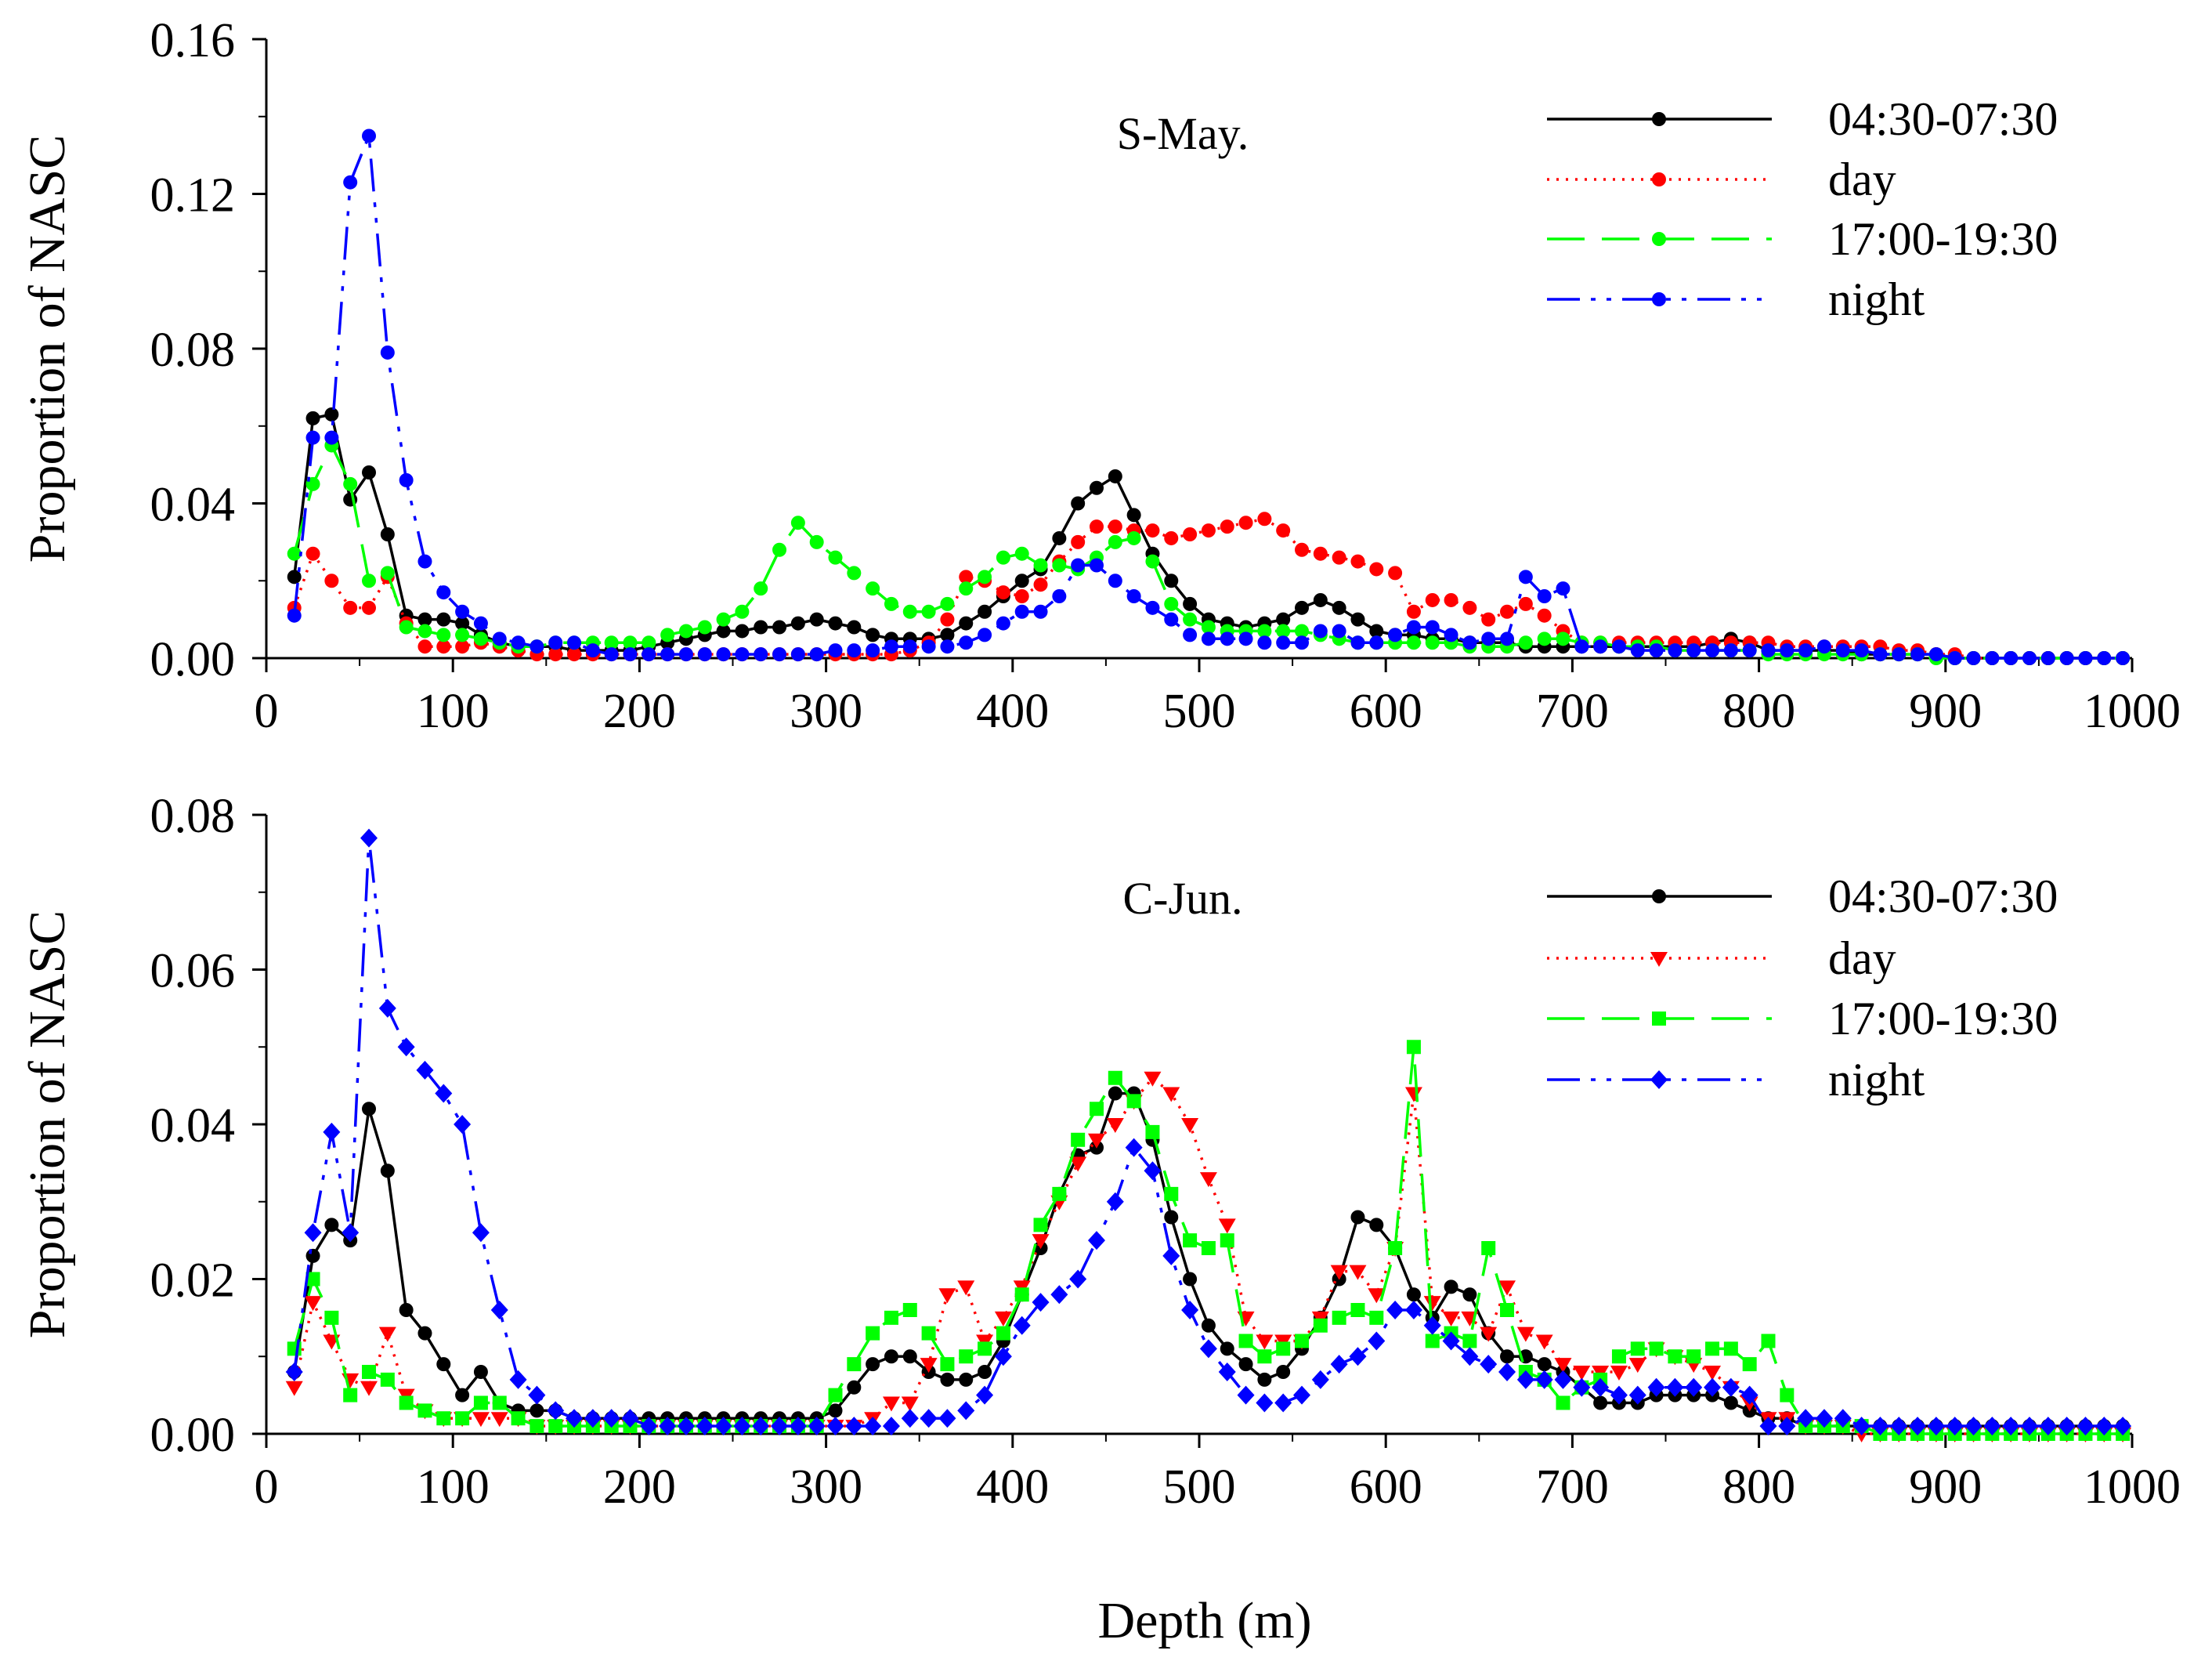 The width and height of the screenshot is (2212, 1672). What do you see at coordinates (193, 816) in the screenshot?
I see `y-tick-label: 0.08` at bounding box center [193, 816].